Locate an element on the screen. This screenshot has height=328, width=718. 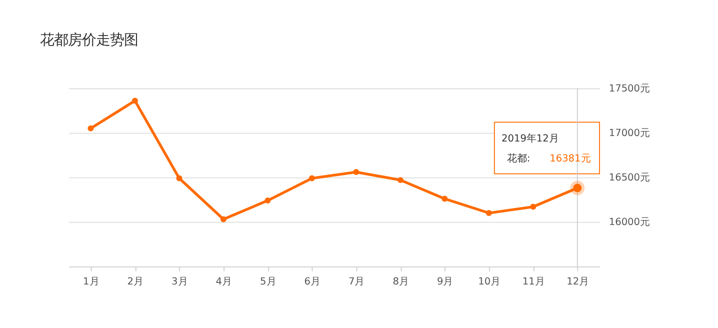
x-tick-label: 5月 is located at coordinates (268, 282).